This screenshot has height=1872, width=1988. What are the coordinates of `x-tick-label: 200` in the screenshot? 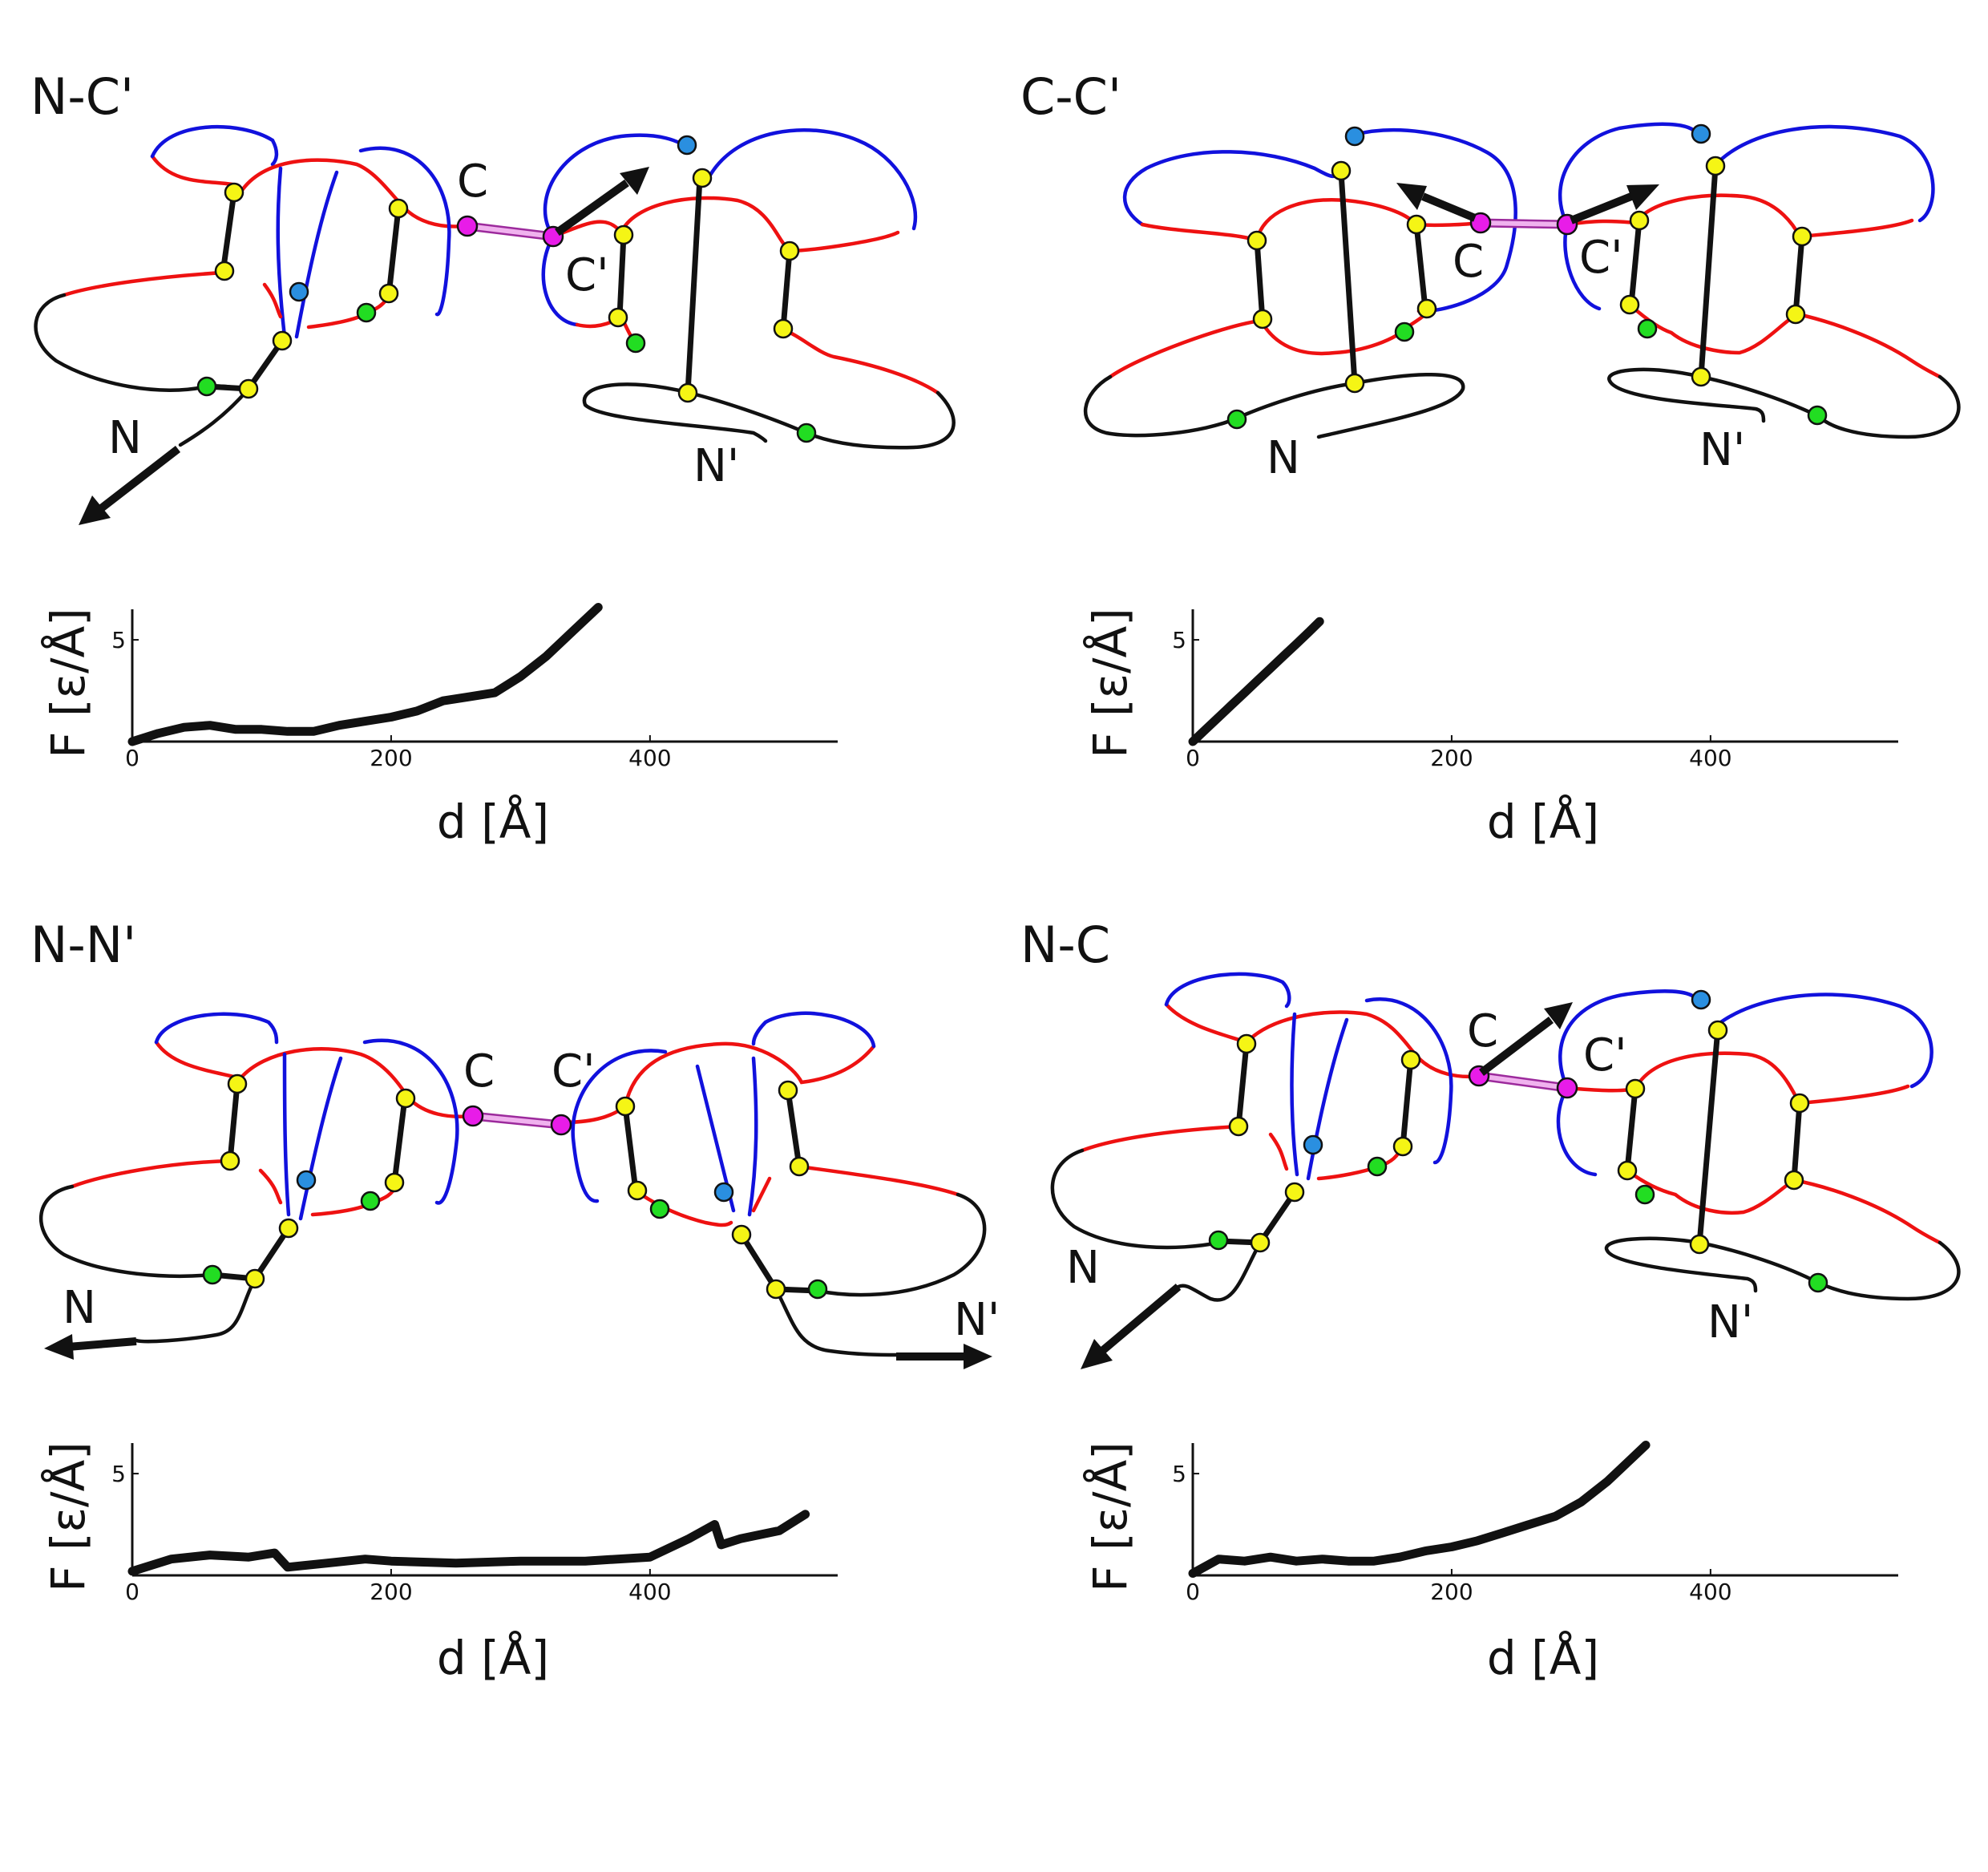 It's located at (1451, 1592).